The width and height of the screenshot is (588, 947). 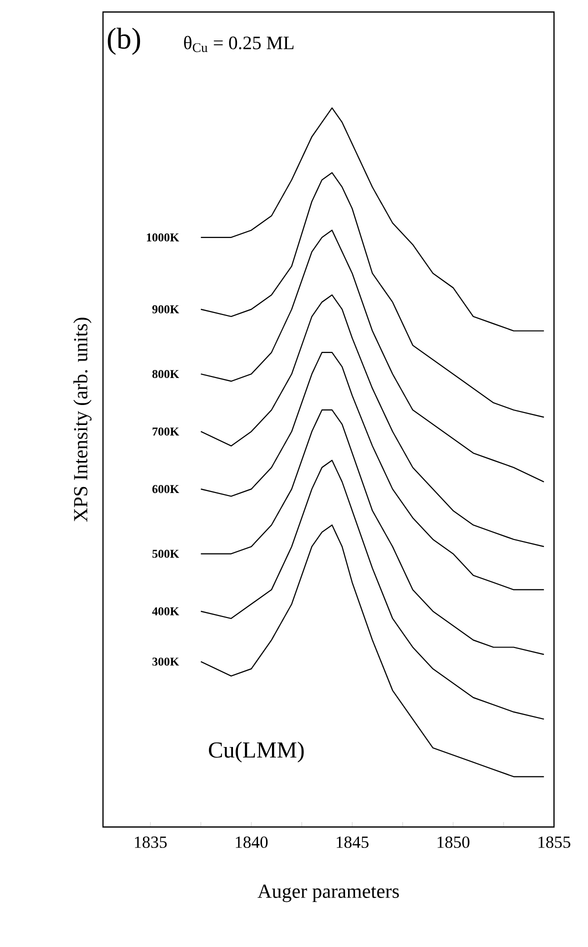 What do you see at coordinates (150, 842) in the screenshot?
I see `x-tick-label: 1835` at bounding box center [150, 842].